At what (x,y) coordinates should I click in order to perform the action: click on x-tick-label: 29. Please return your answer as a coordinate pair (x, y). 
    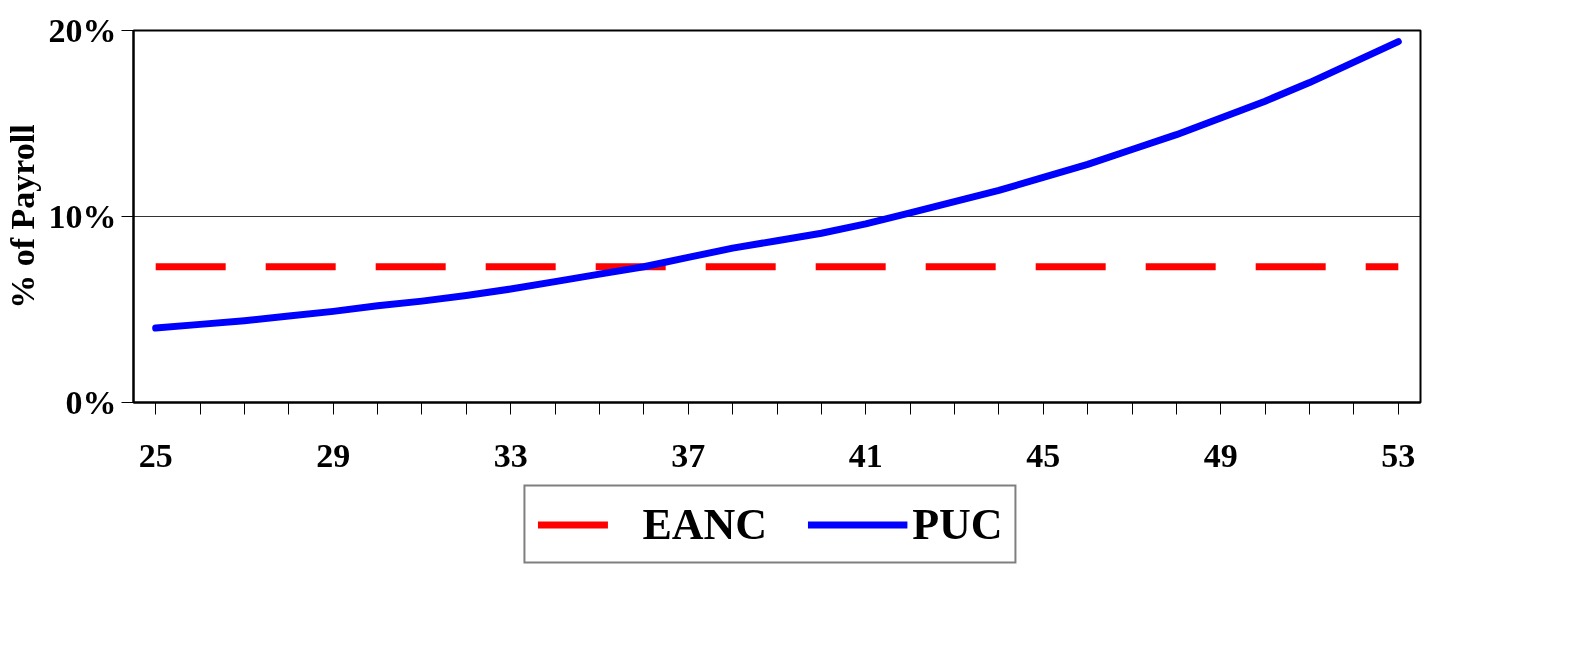
    Looking at the image, I should click on (333, 455).